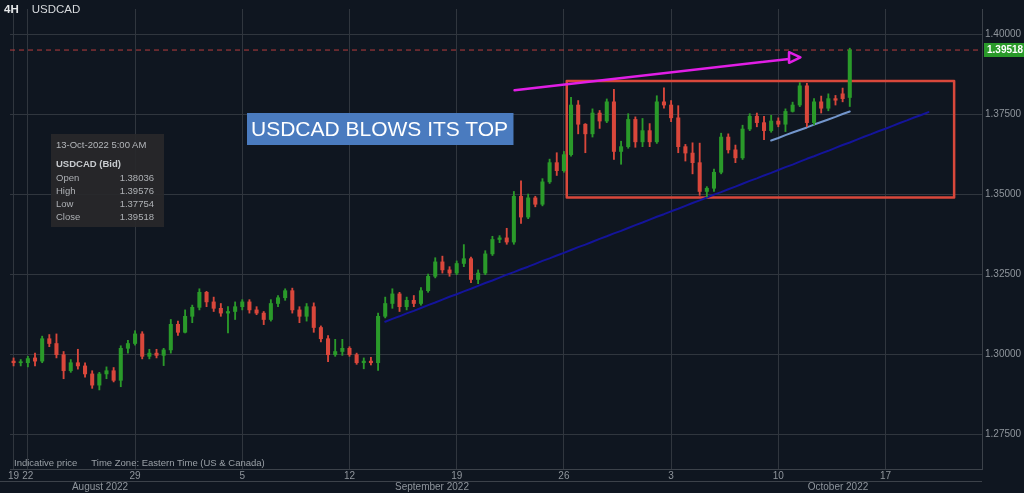 The image size is (1024, 493). I want to click on x-tick-label: 12, so click(349, 475).